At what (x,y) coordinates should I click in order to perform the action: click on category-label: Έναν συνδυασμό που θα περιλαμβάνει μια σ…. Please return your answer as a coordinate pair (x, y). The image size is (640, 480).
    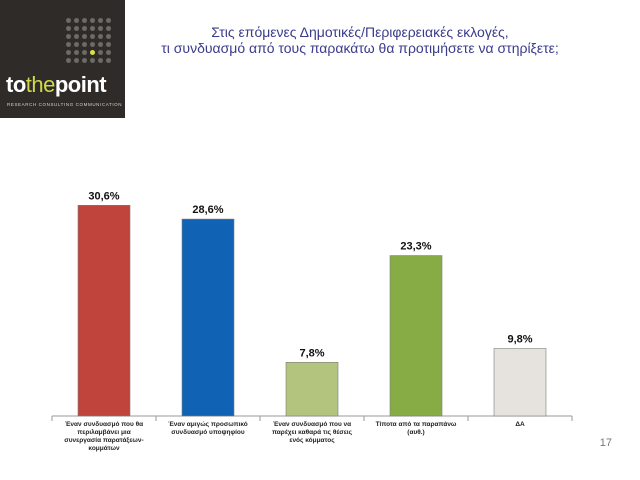
    Looking at the image, I should click on (104, 436).